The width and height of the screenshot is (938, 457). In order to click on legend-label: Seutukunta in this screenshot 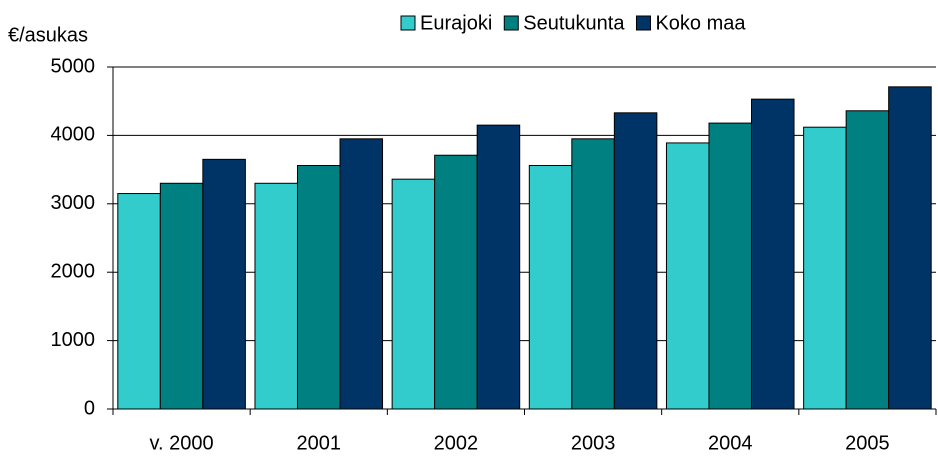, I will do `click(574, 23)`.